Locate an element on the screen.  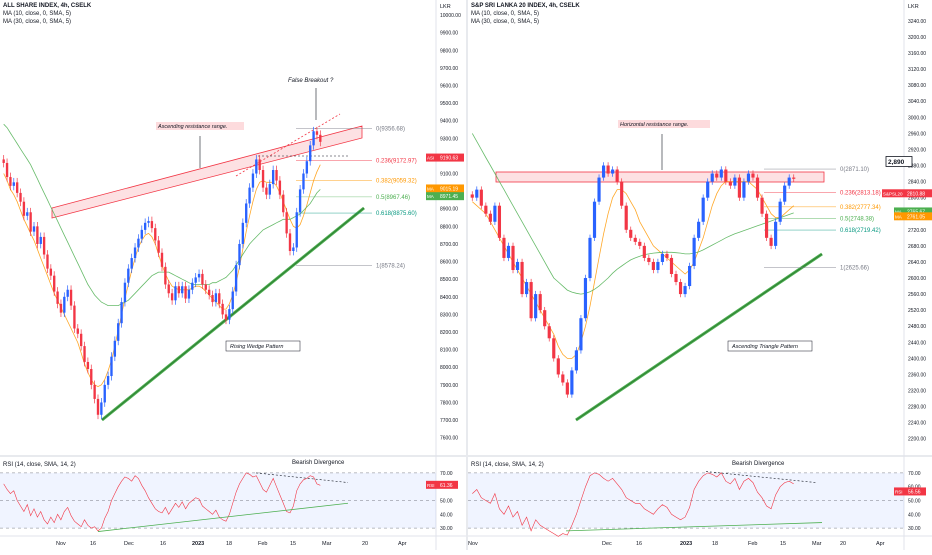
right-price-tick: 3040.00 is located at coordinates (917, 102).